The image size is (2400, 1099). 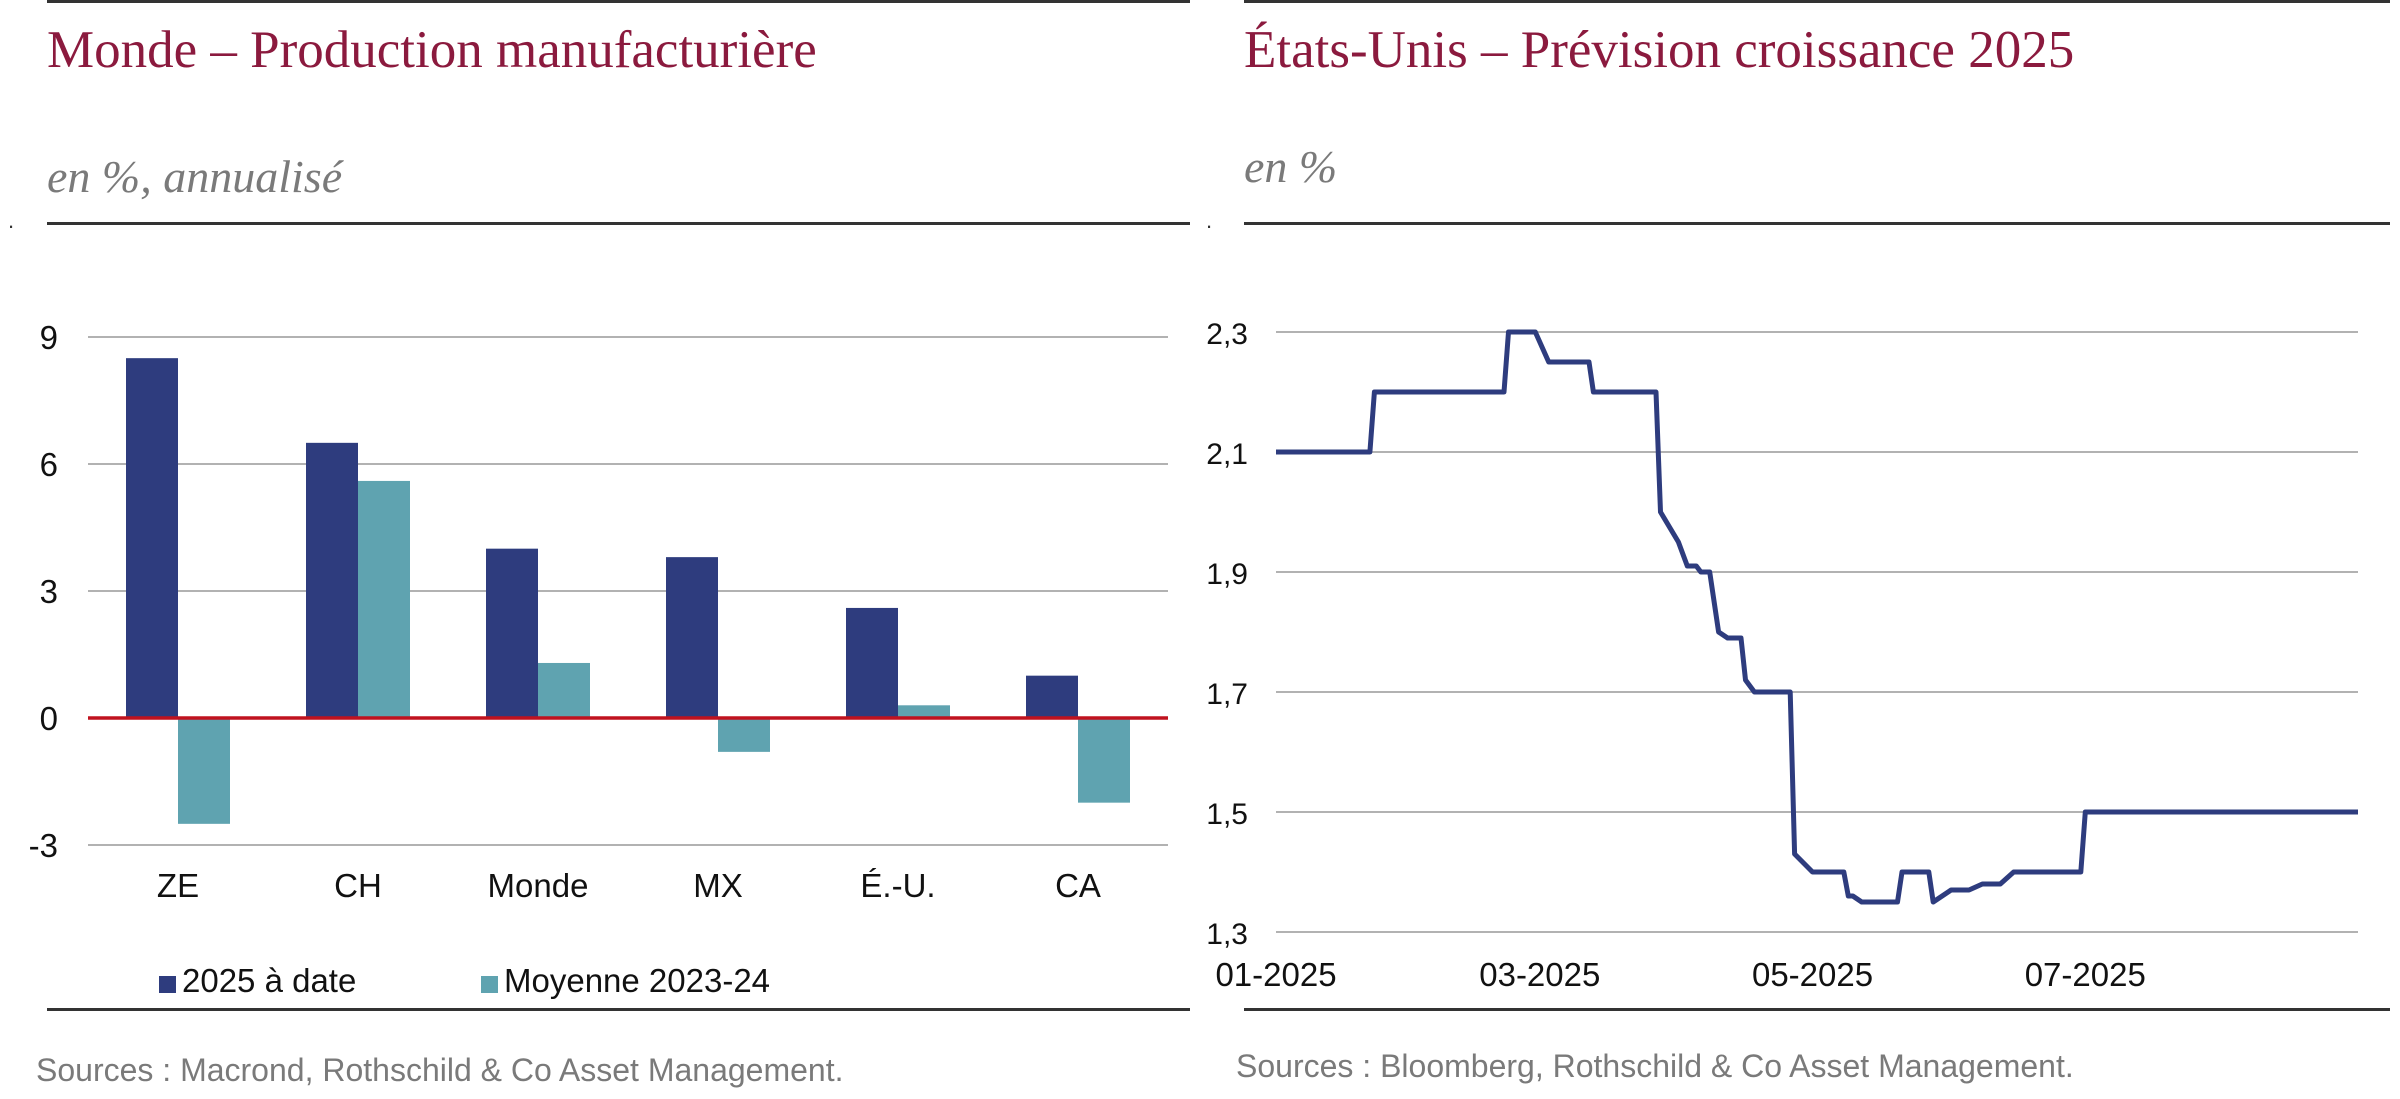 What do you see at coordinates (432, 50) in the screenshot?
I see `chart-title: Monde – Production manufacturière` at bounding box center [432, 50].